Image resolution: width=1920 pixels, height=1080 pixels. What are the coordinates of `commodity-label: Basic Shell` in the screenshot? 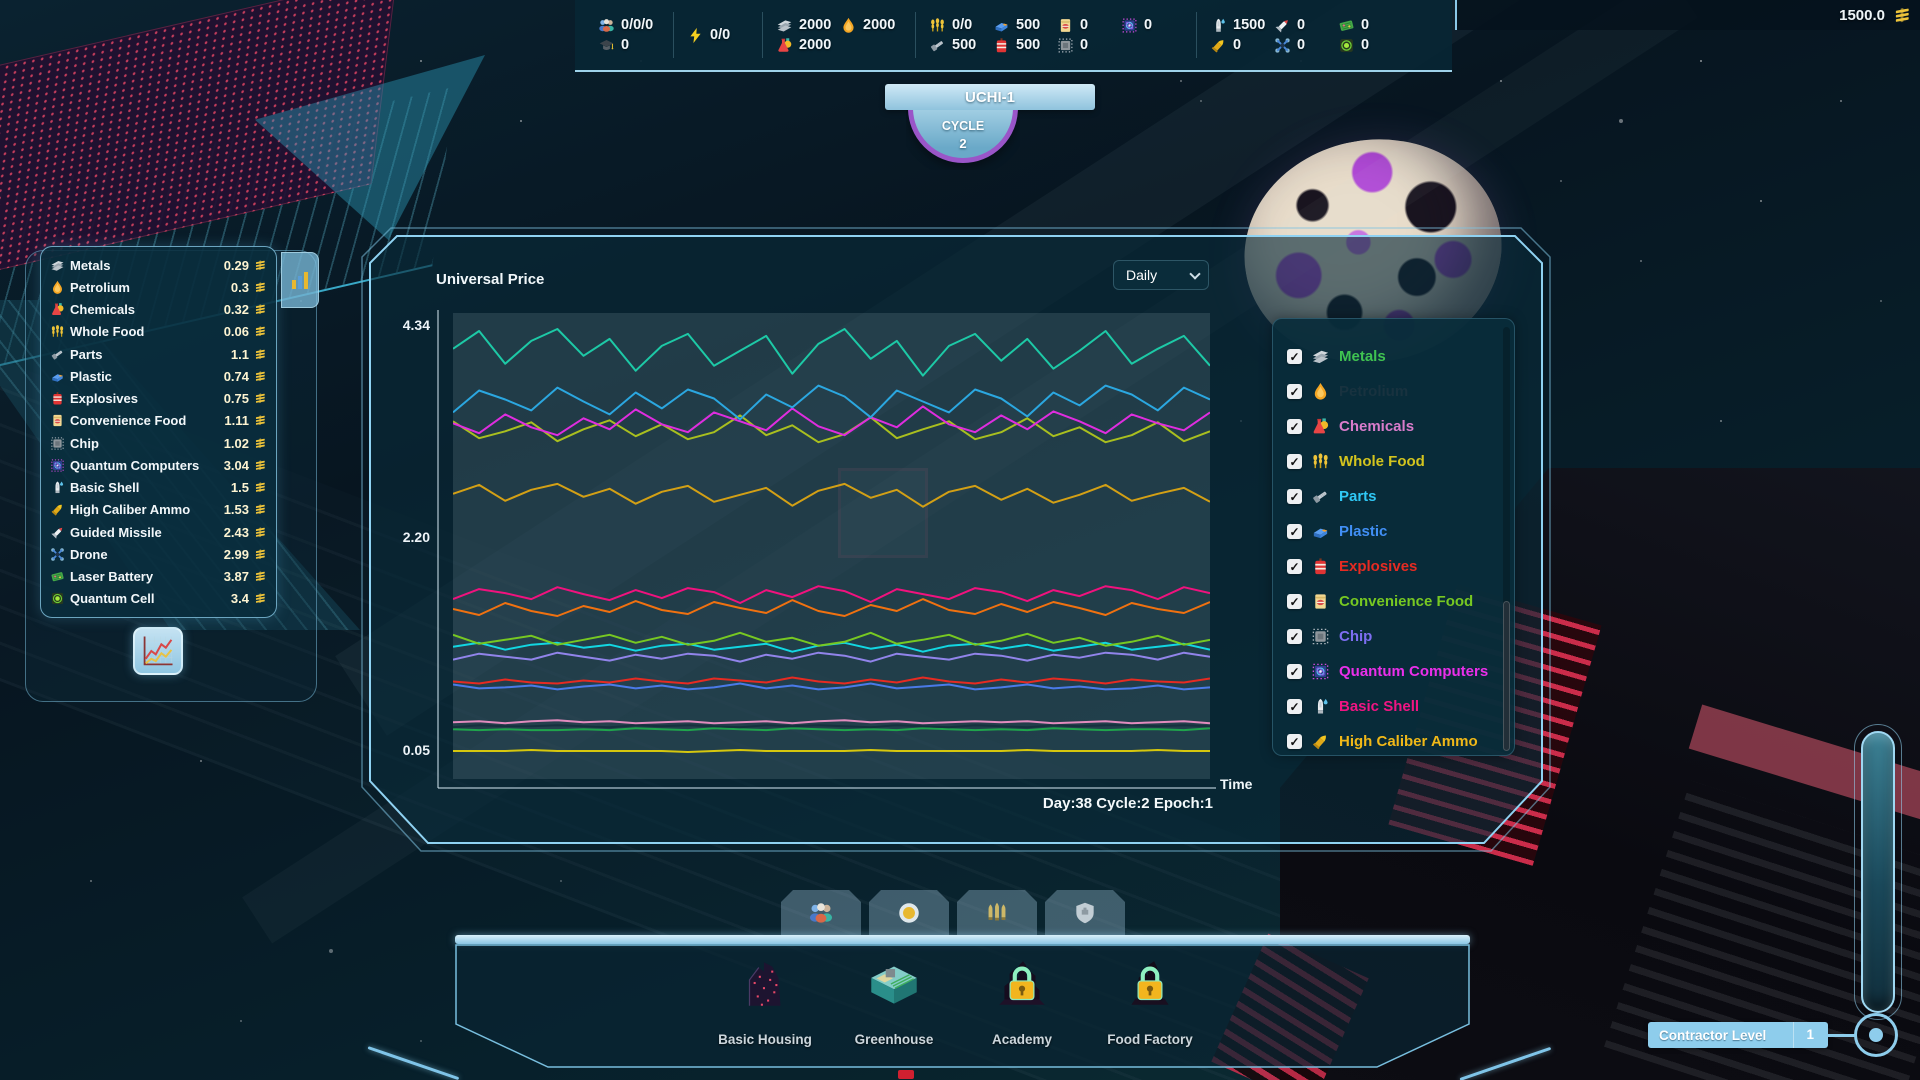 It's located at (105, 488).